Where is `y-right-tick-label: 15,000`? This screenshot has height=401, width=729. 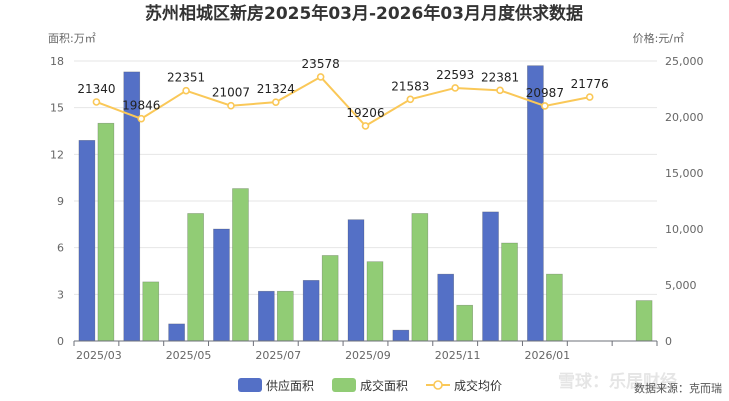
y-right-tick-label: 15,000 is located at coordinates (684, 173).